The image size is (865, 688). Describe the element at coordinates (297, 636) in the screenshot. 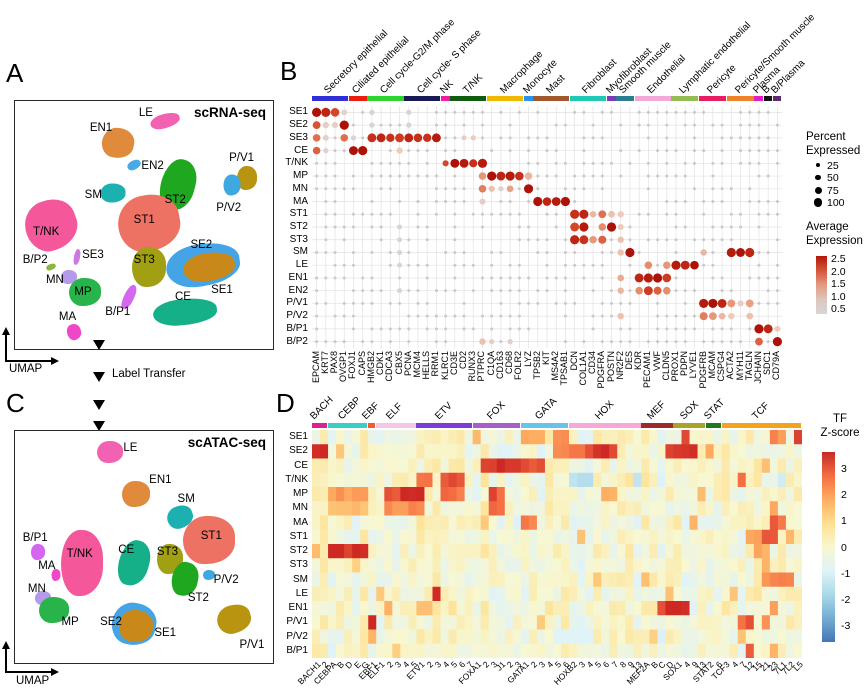

I see `heatmap-row-label: P/V2` at that location.